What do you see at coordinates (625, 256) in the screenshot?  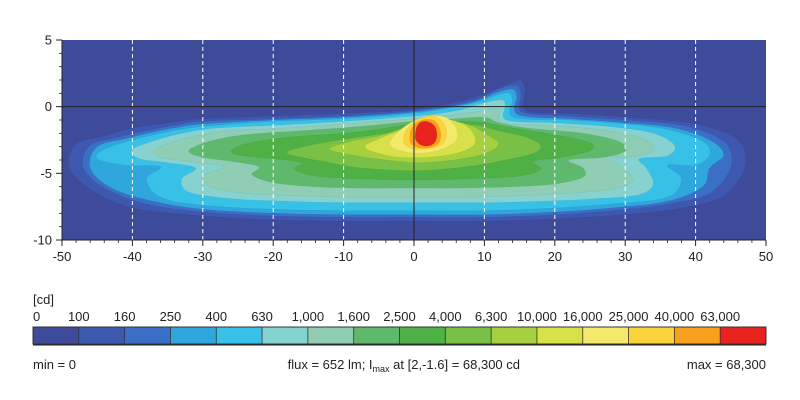 I see `x-tick-label: 30` at bounding box center [625, 256].